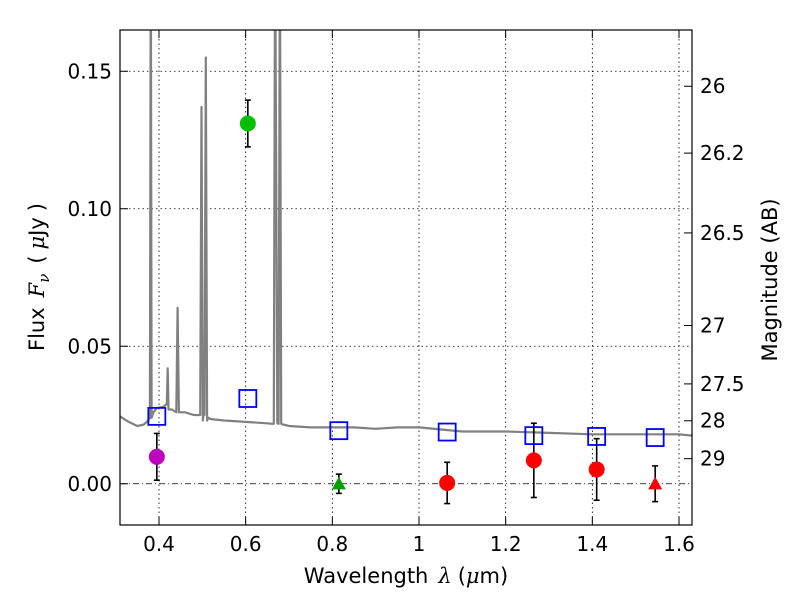  What do you see at coordinates (419, 544) in the screenshot?
I see `x-tick-label: 1` at bounding box center [419, 544].